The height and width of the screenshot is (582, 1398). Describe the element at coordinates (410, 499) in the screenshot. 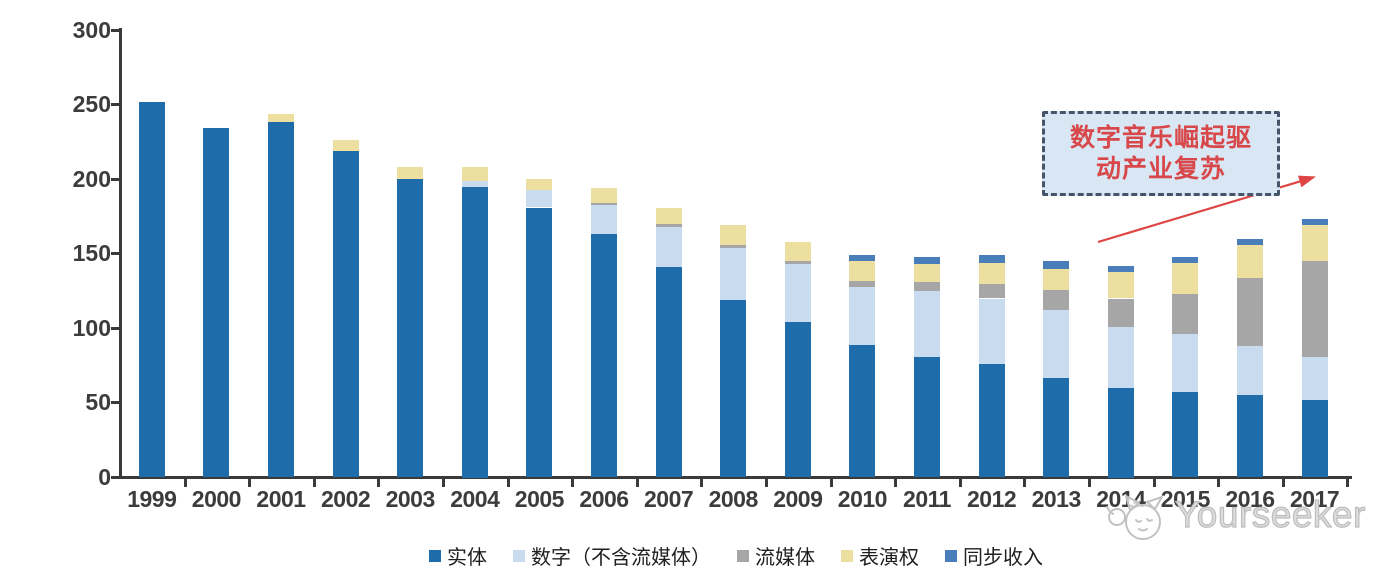

I see `x-tick-label: 2003` at that location.